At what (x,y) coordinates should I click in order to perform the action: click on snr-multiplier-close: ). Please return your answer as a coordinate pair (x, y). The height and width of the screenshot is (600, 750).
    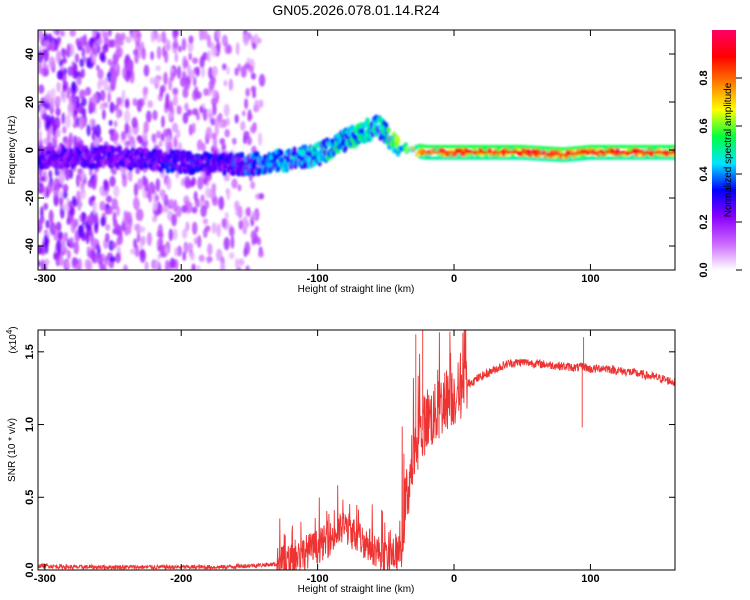
    Looking at the image, I should click on (13, 327).